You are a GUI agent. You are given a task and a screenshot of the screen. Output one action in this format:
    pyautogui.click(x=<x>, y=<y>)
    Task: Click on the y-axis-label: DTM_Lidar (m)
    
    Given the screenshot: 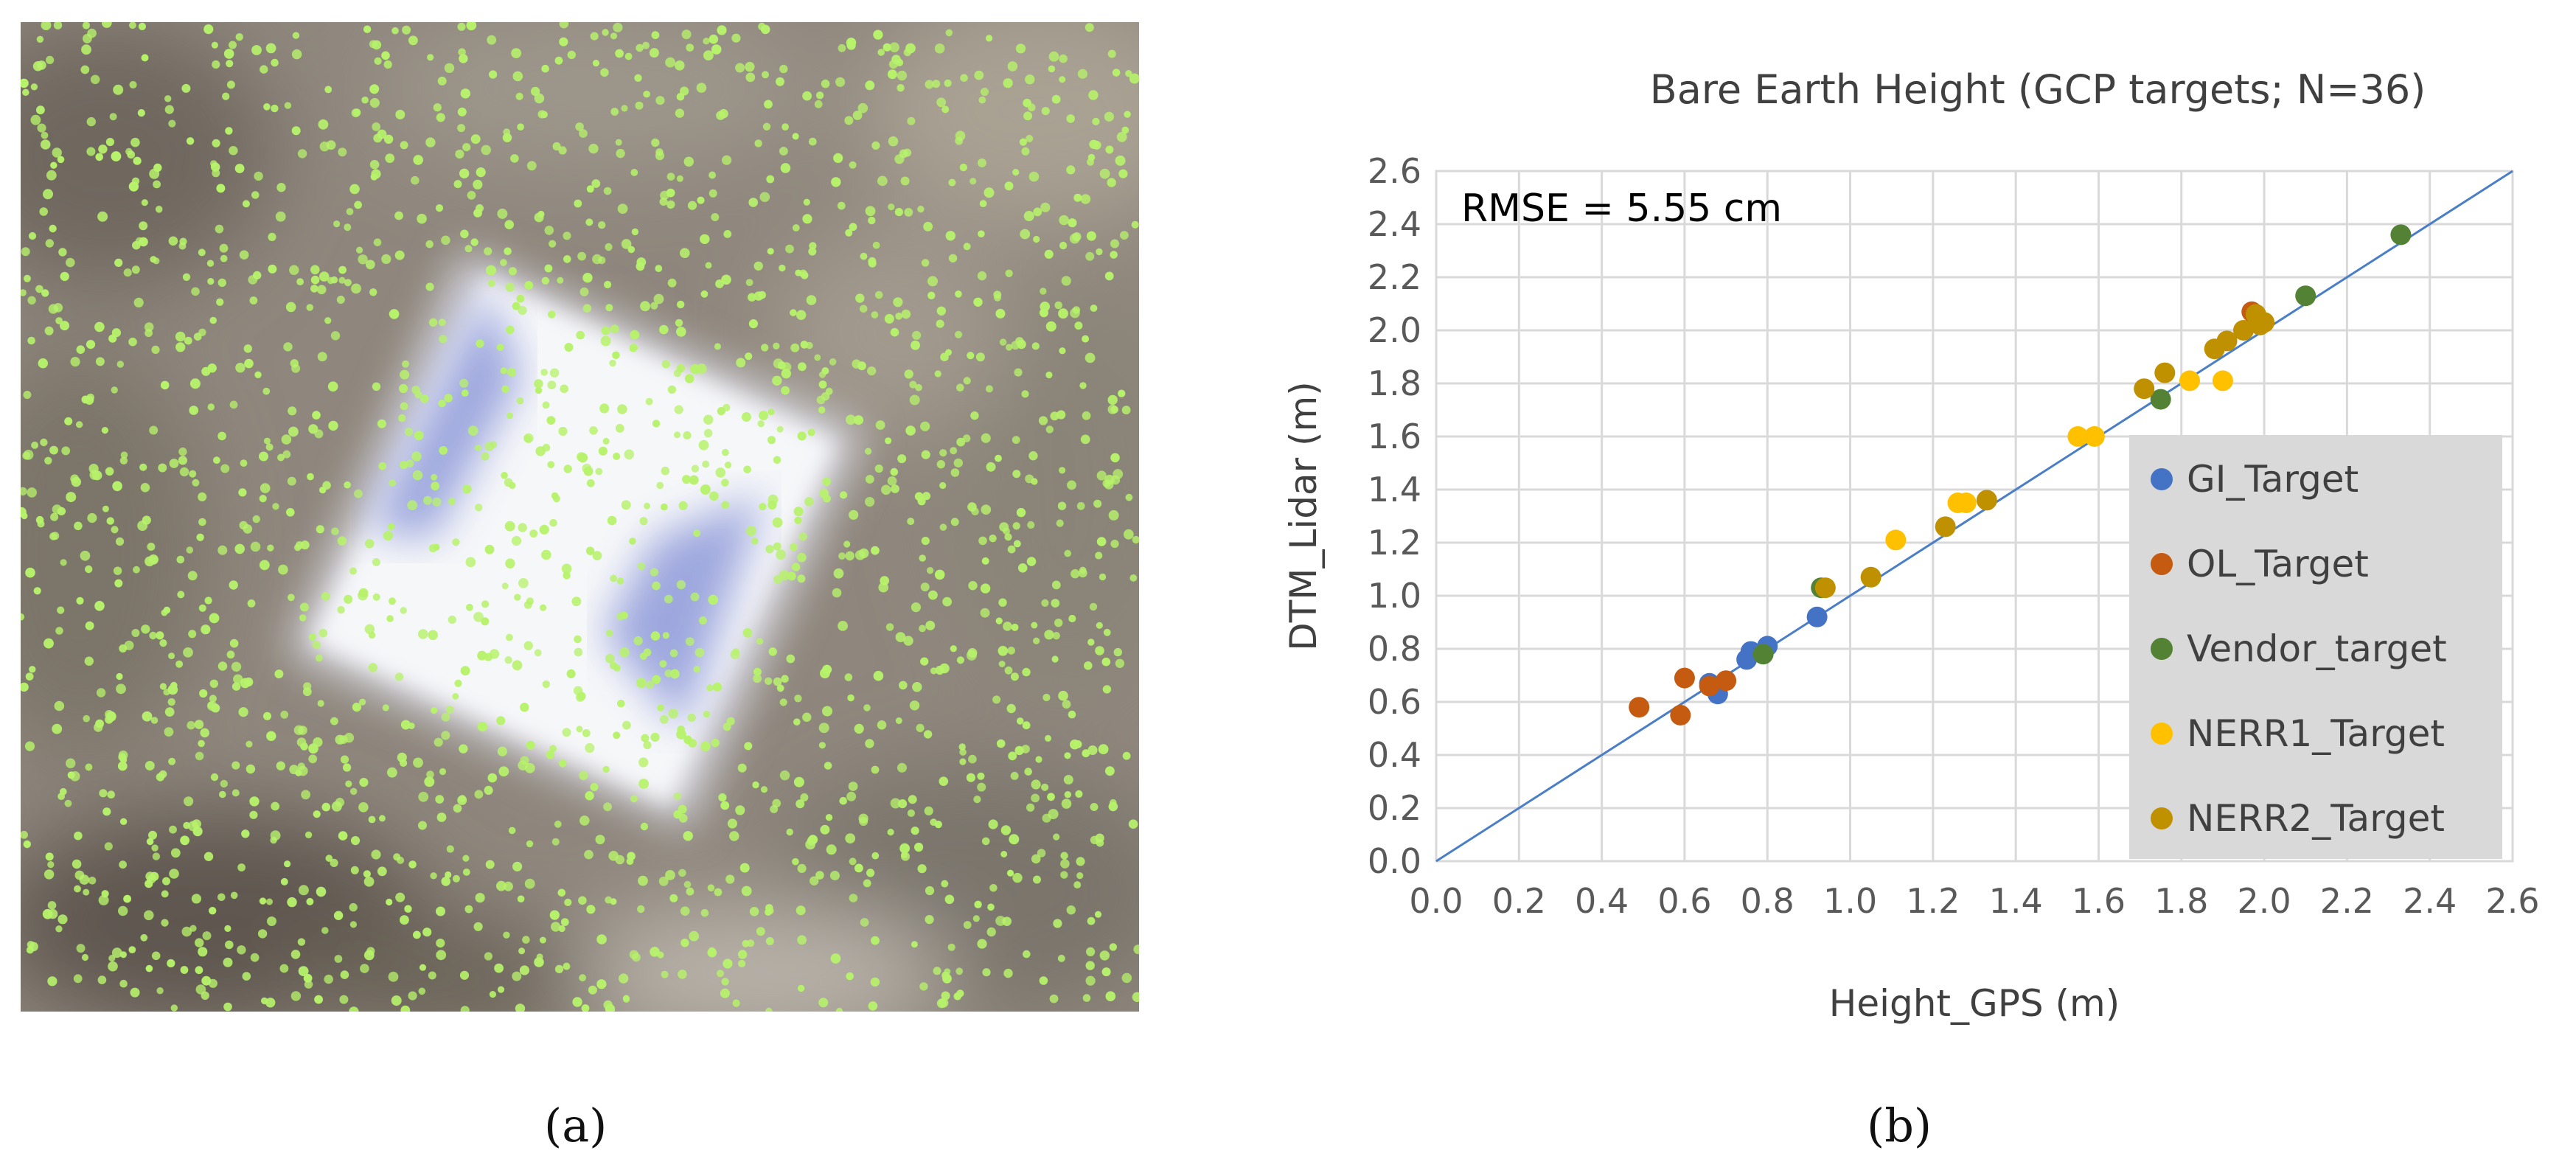 What is the action you would take?
    pyautogui.click(x=1304, y=516)
    